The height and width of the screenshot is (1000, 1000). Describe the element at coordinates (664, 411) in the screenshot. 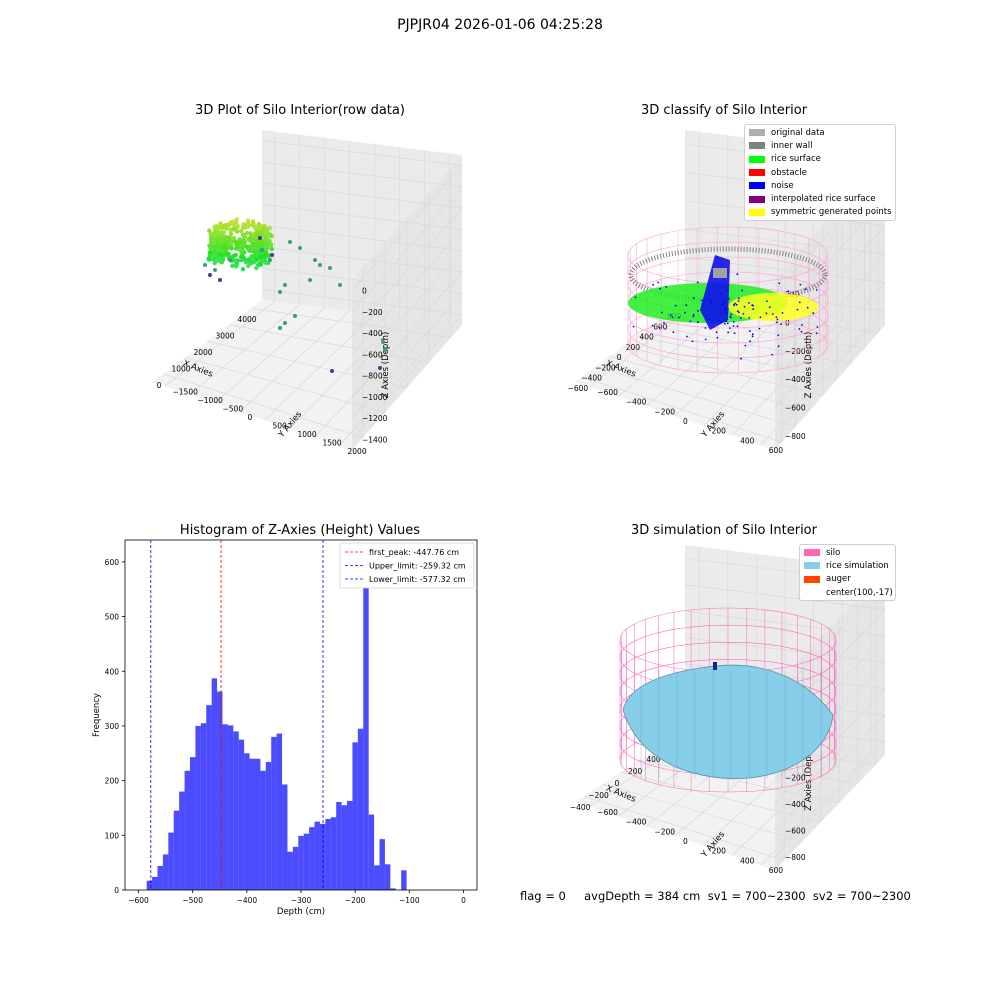

I see `cls-y-tick: −200` at that location.